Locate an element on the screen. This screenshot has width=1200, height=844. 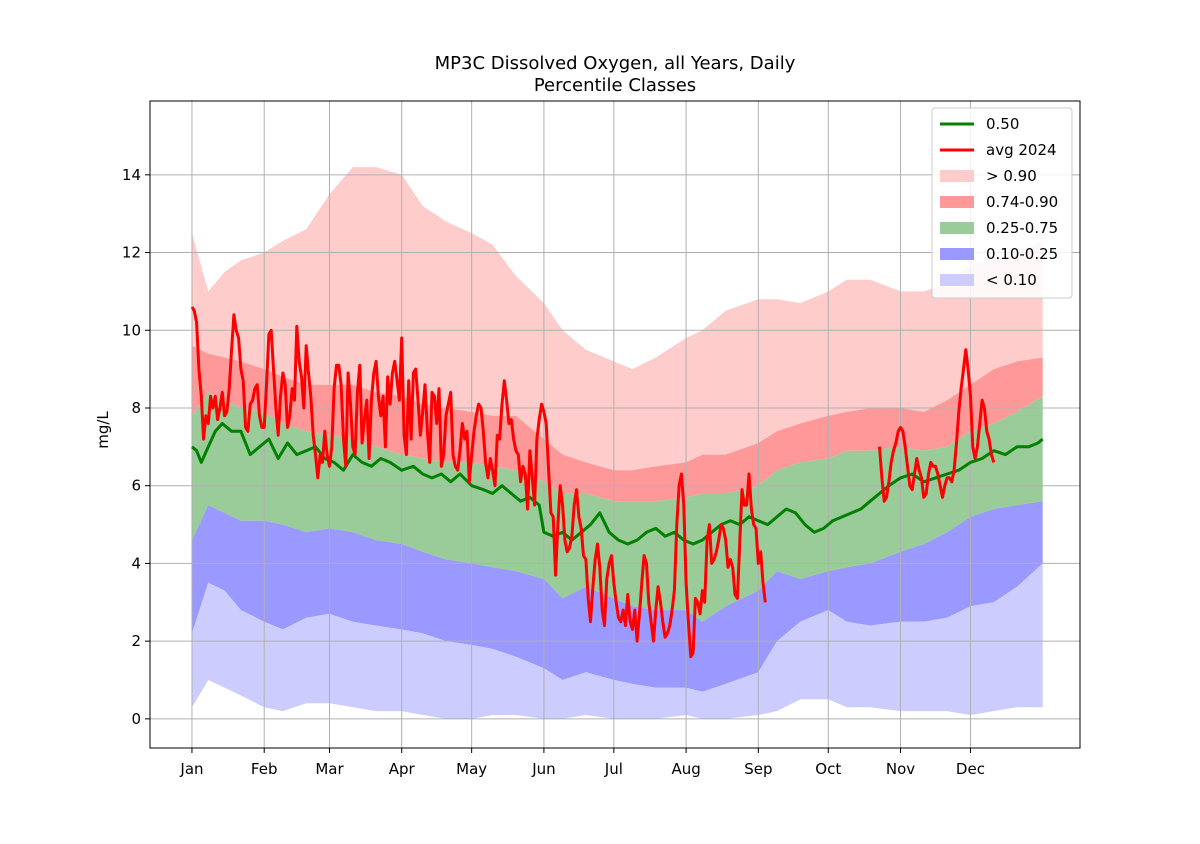
y-tick-label: 12 is located at coordinates (131, 253).